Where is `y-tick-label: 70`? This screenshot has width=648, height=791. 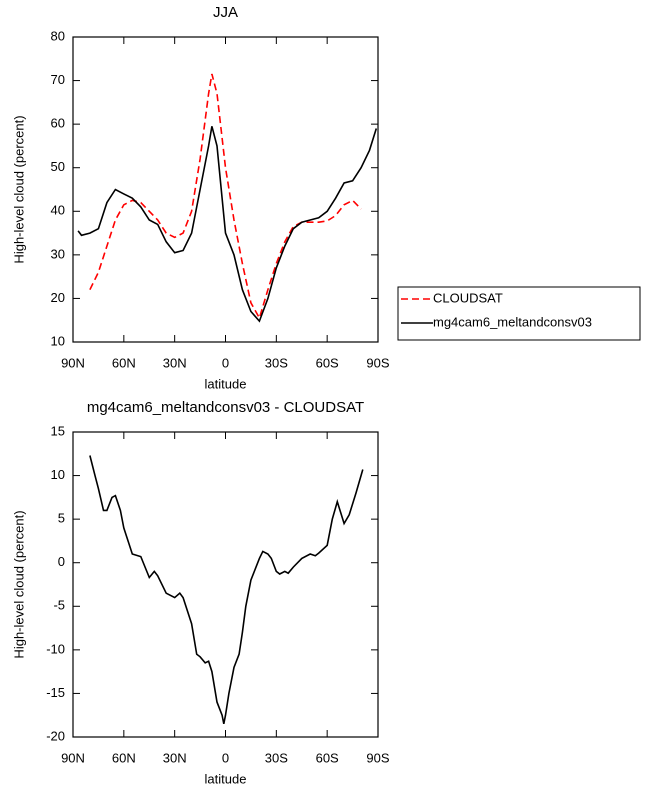
y-tick-label: 70 is located at coordinates (58, 79).